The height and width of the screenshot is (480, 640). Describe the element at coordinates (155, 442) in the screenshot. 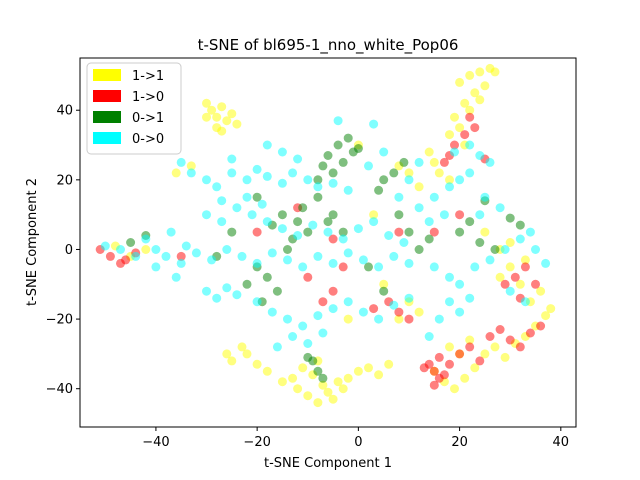

I see `x-tick-label: −40` at that location.